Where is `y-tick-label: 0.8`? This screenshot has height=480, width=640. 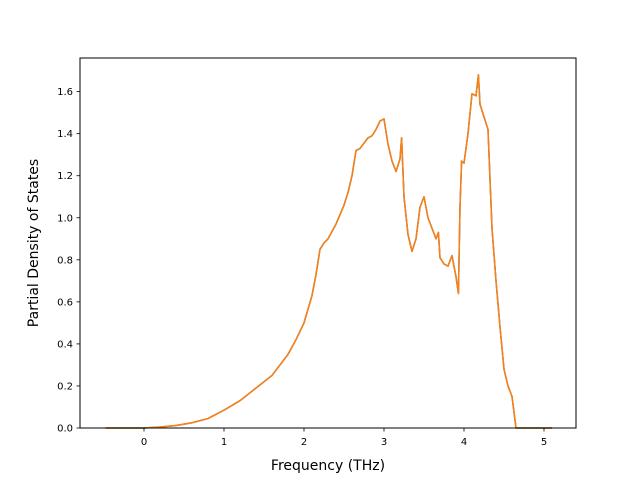
y-tick-label: 0.8 is located at coordinates (65, 260).